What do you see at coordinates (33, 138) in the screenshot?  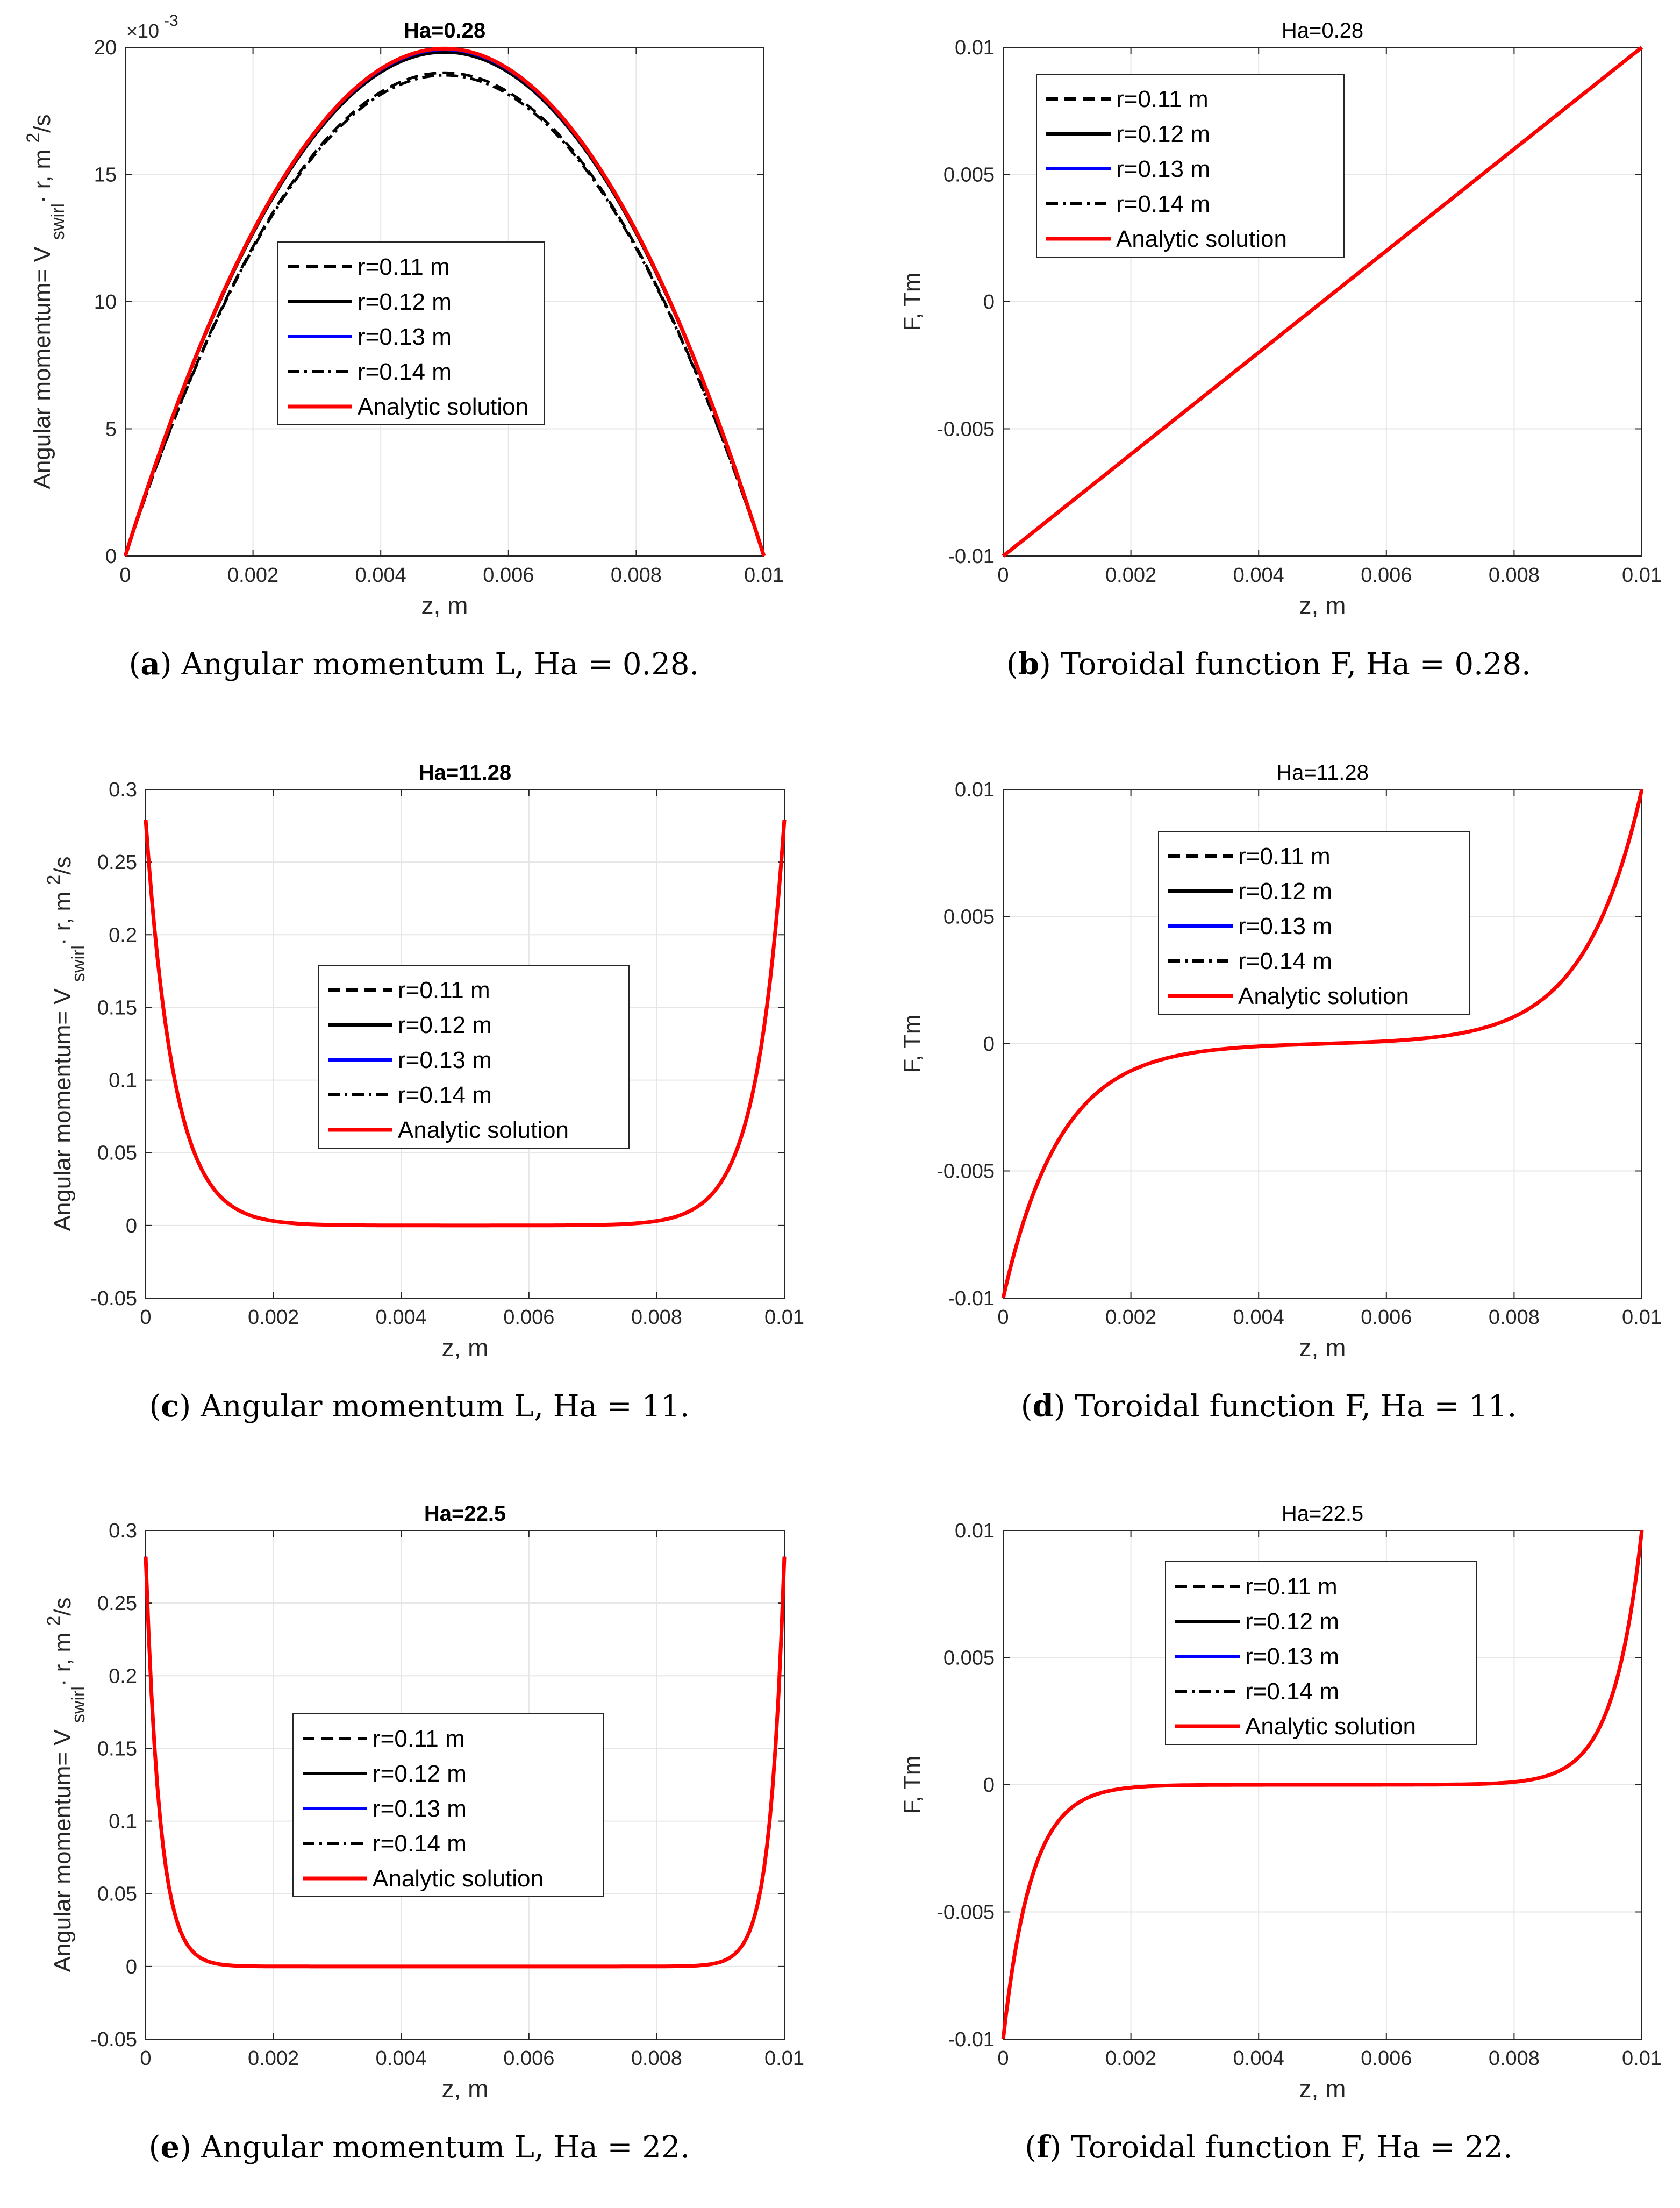 I see `y-axis-label-part: 2` at bounding box center [33, 138].